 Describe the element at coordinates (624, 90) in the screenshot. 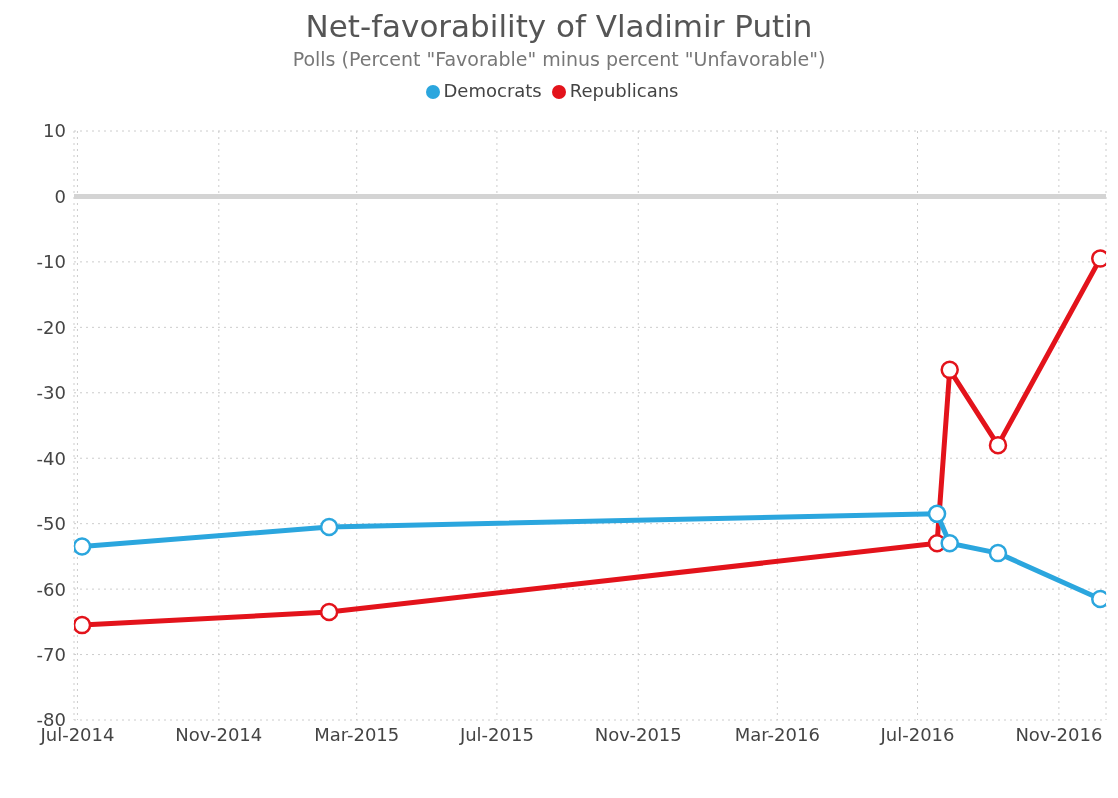

I see `legend-label: Republicans` at that location.